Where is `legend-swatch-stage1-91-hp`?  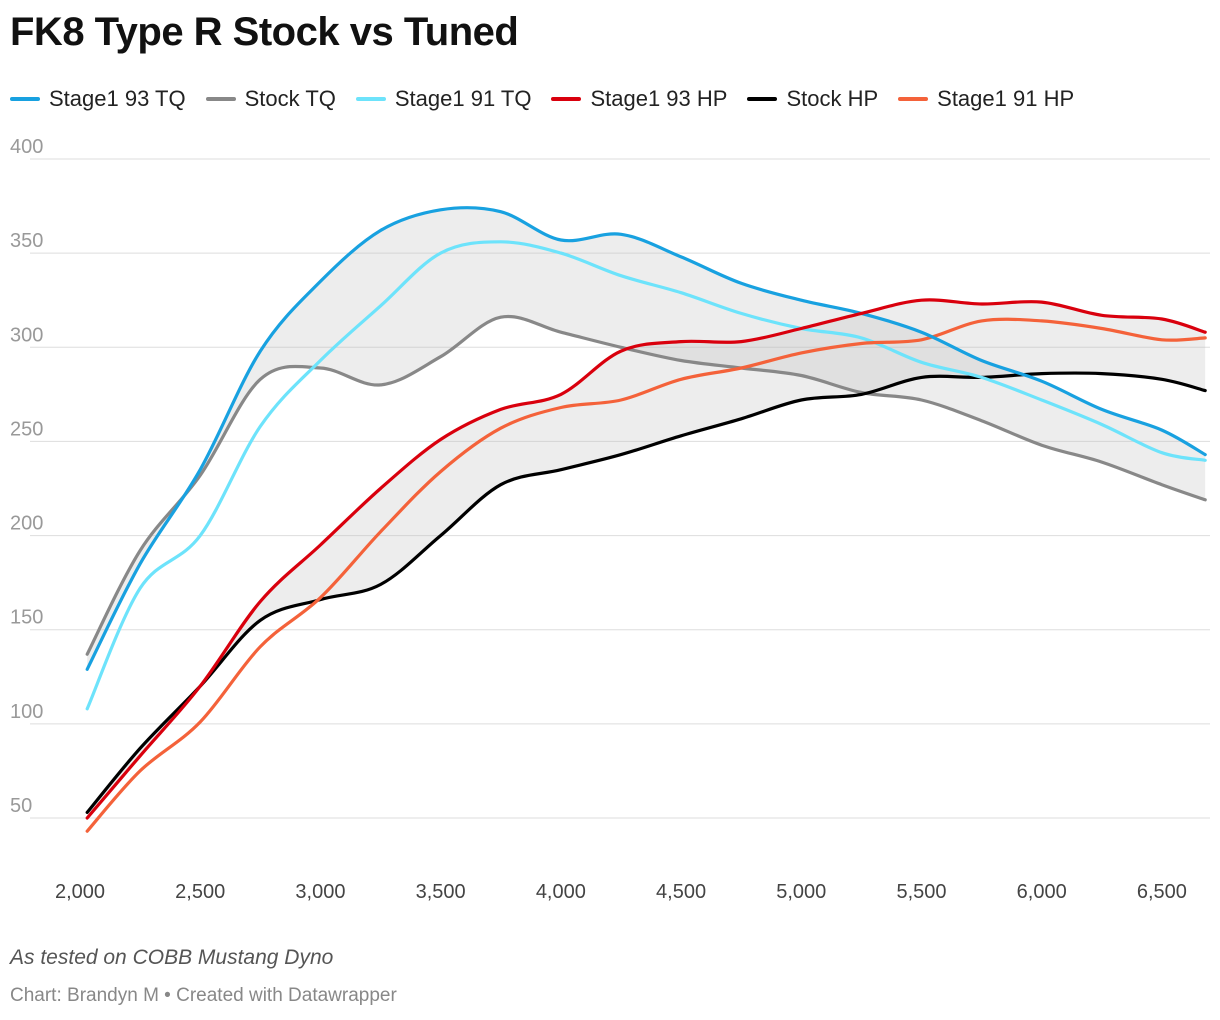 legend-swatch-stage1-91-hp is located at coordinates (913, 99).